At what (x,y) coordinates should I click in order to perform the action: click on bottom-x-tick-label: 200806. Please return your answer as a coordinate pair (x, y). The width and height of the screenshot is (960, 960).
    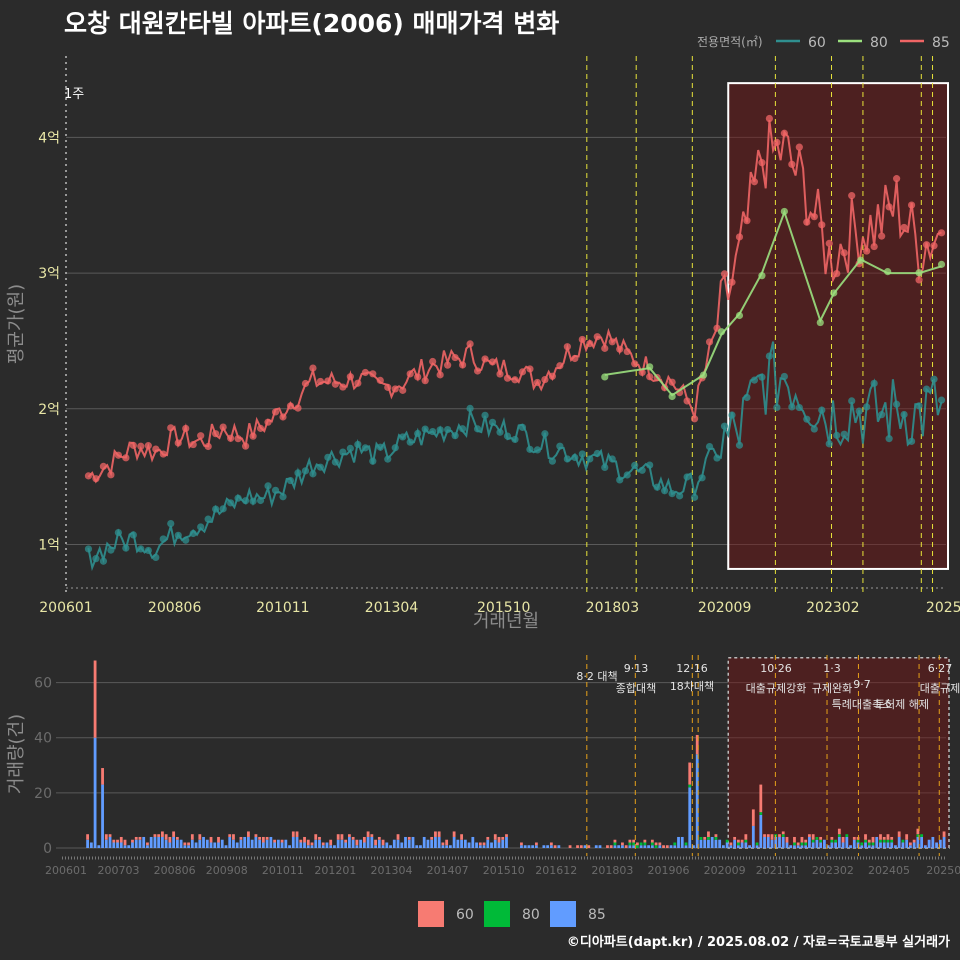
    Looking at the image, I should click on (175, 870).